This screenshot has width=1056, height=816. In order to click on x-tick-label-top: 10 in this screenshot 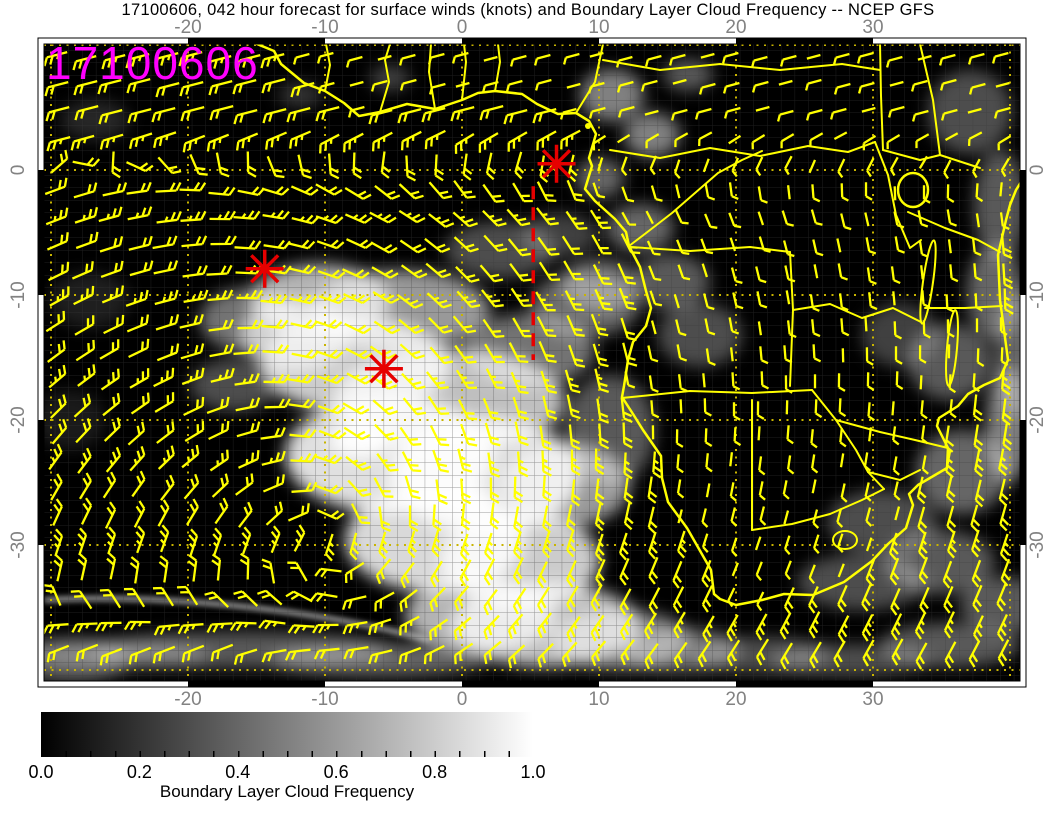, I will do `click(599, 27)`.